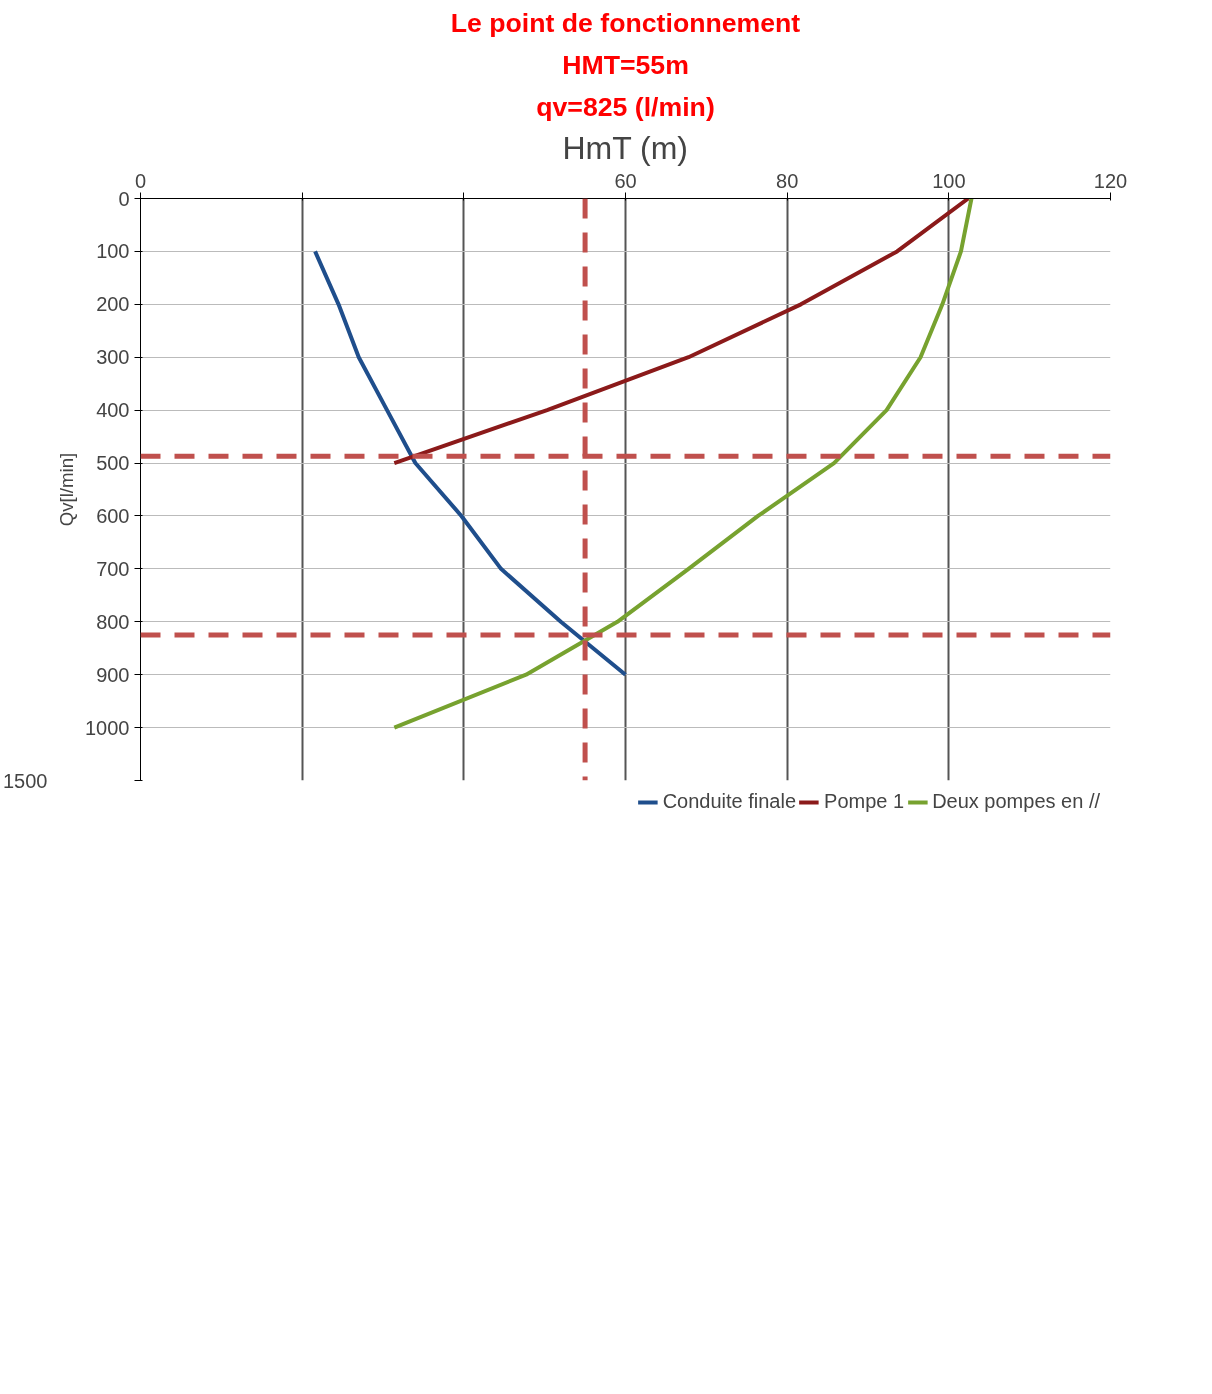 Image resolution: width=1212 pixels, height=1394 pixels. Describe the element at coordinates (113, 463) in the screenshot. I see `y-tick-label: 500` at that location.